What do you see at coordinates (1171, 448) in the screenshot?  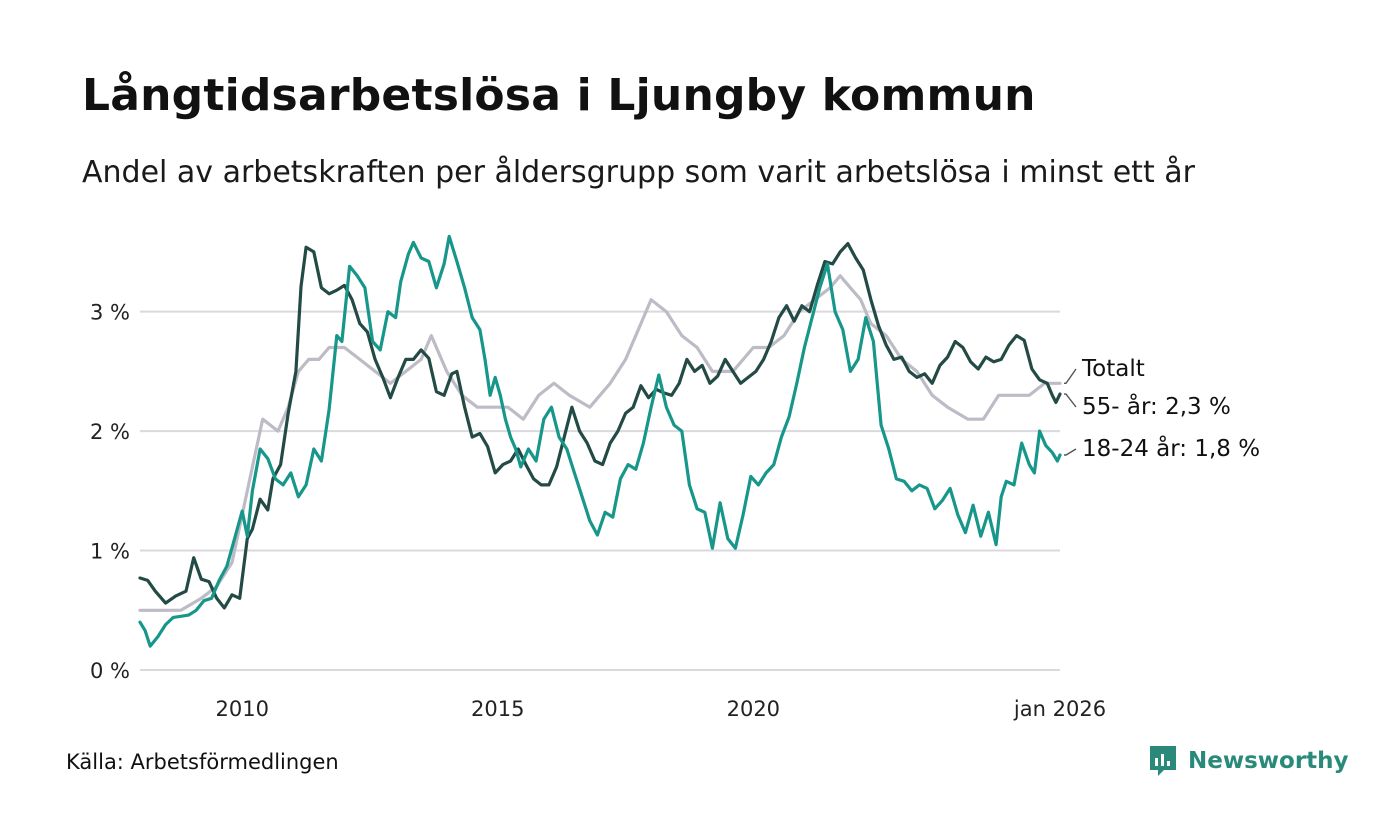 I see `end-label: 18-24 år: 1,8 %` at bounding box center [1171, 448].